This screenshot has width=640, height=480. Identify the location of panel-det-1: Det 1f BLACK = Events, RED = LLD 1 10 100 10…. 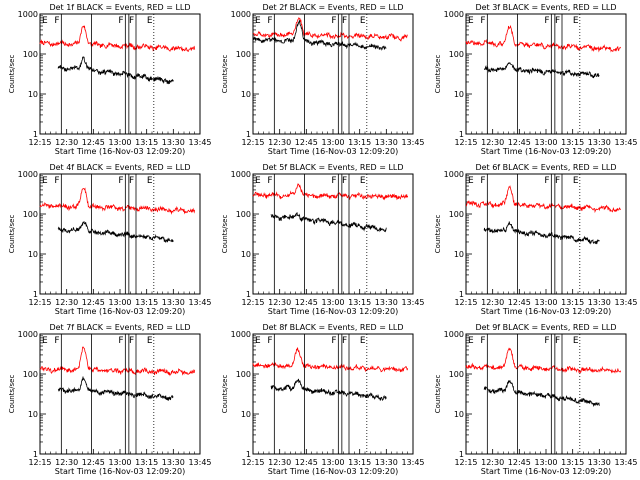
(110, 79).